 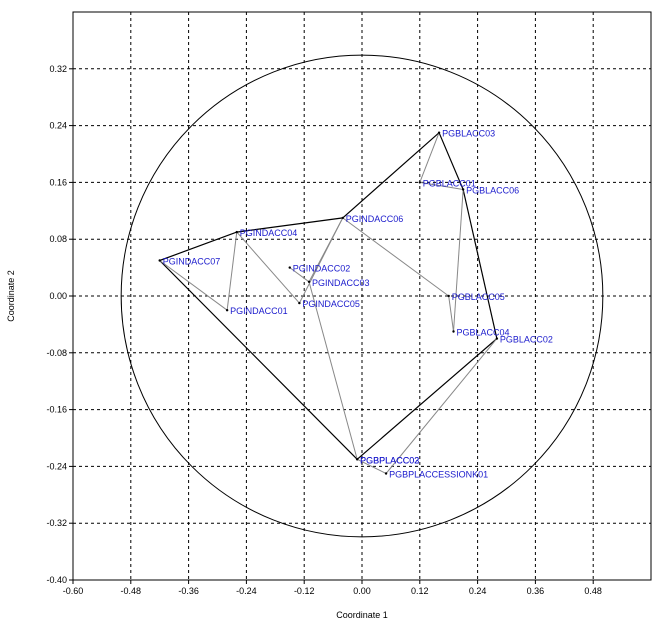 I want to click on point-label: PGBLACC04, so click(x=483, y=333).